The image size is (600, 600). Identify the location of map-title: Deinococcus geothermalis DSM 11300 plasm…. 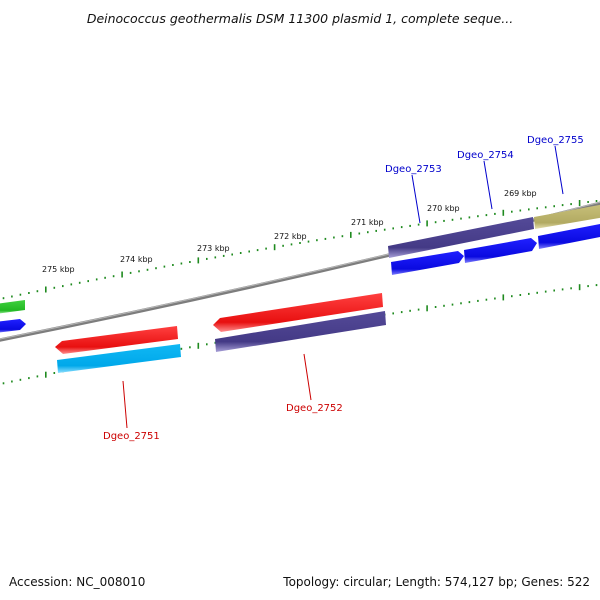
(300, 18).